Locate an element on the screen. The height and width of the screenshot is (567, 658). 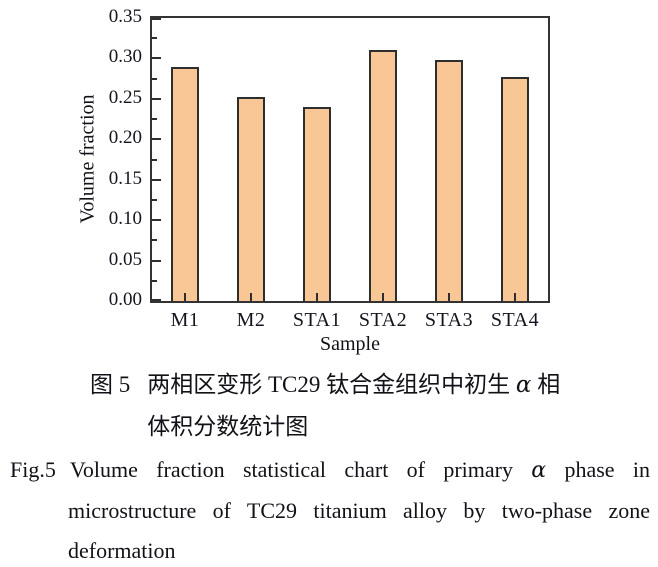
caption-cn-text: 两相区变形 TC29 钛合金组织中初生 is located at coordinates (331, 384).